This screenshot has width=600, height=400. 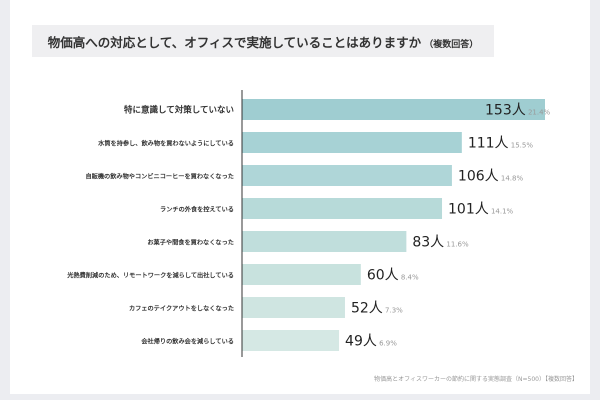 What do you see at coordinates (367, 309) in the screenshot?
I see `value-count: 52人` at bounding box center [367, 309].